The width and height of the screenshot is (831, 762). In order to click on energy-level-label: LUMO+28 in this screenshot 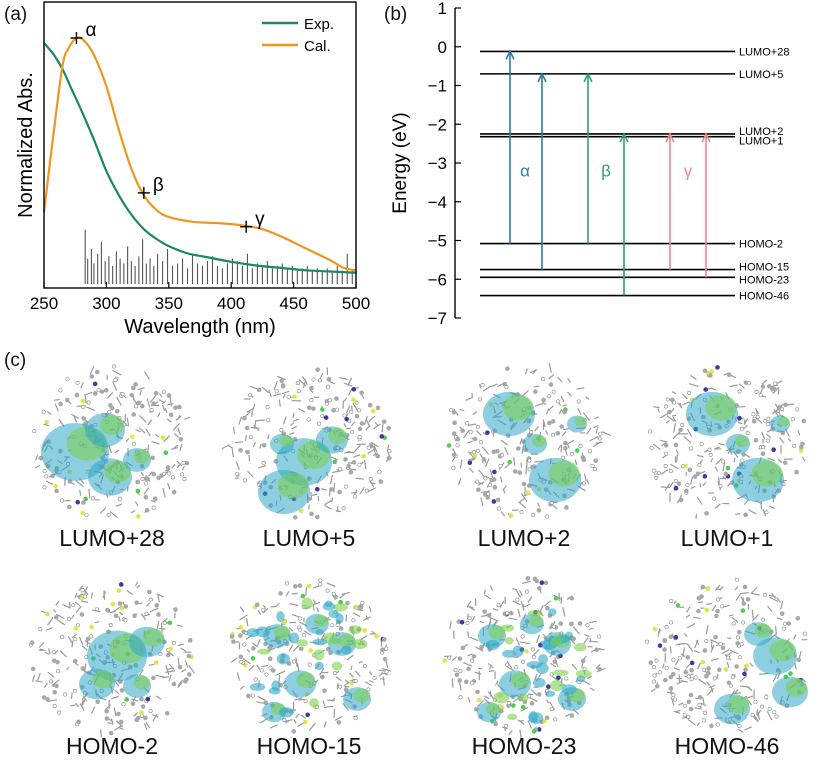, I will do `click(764, 52)`.